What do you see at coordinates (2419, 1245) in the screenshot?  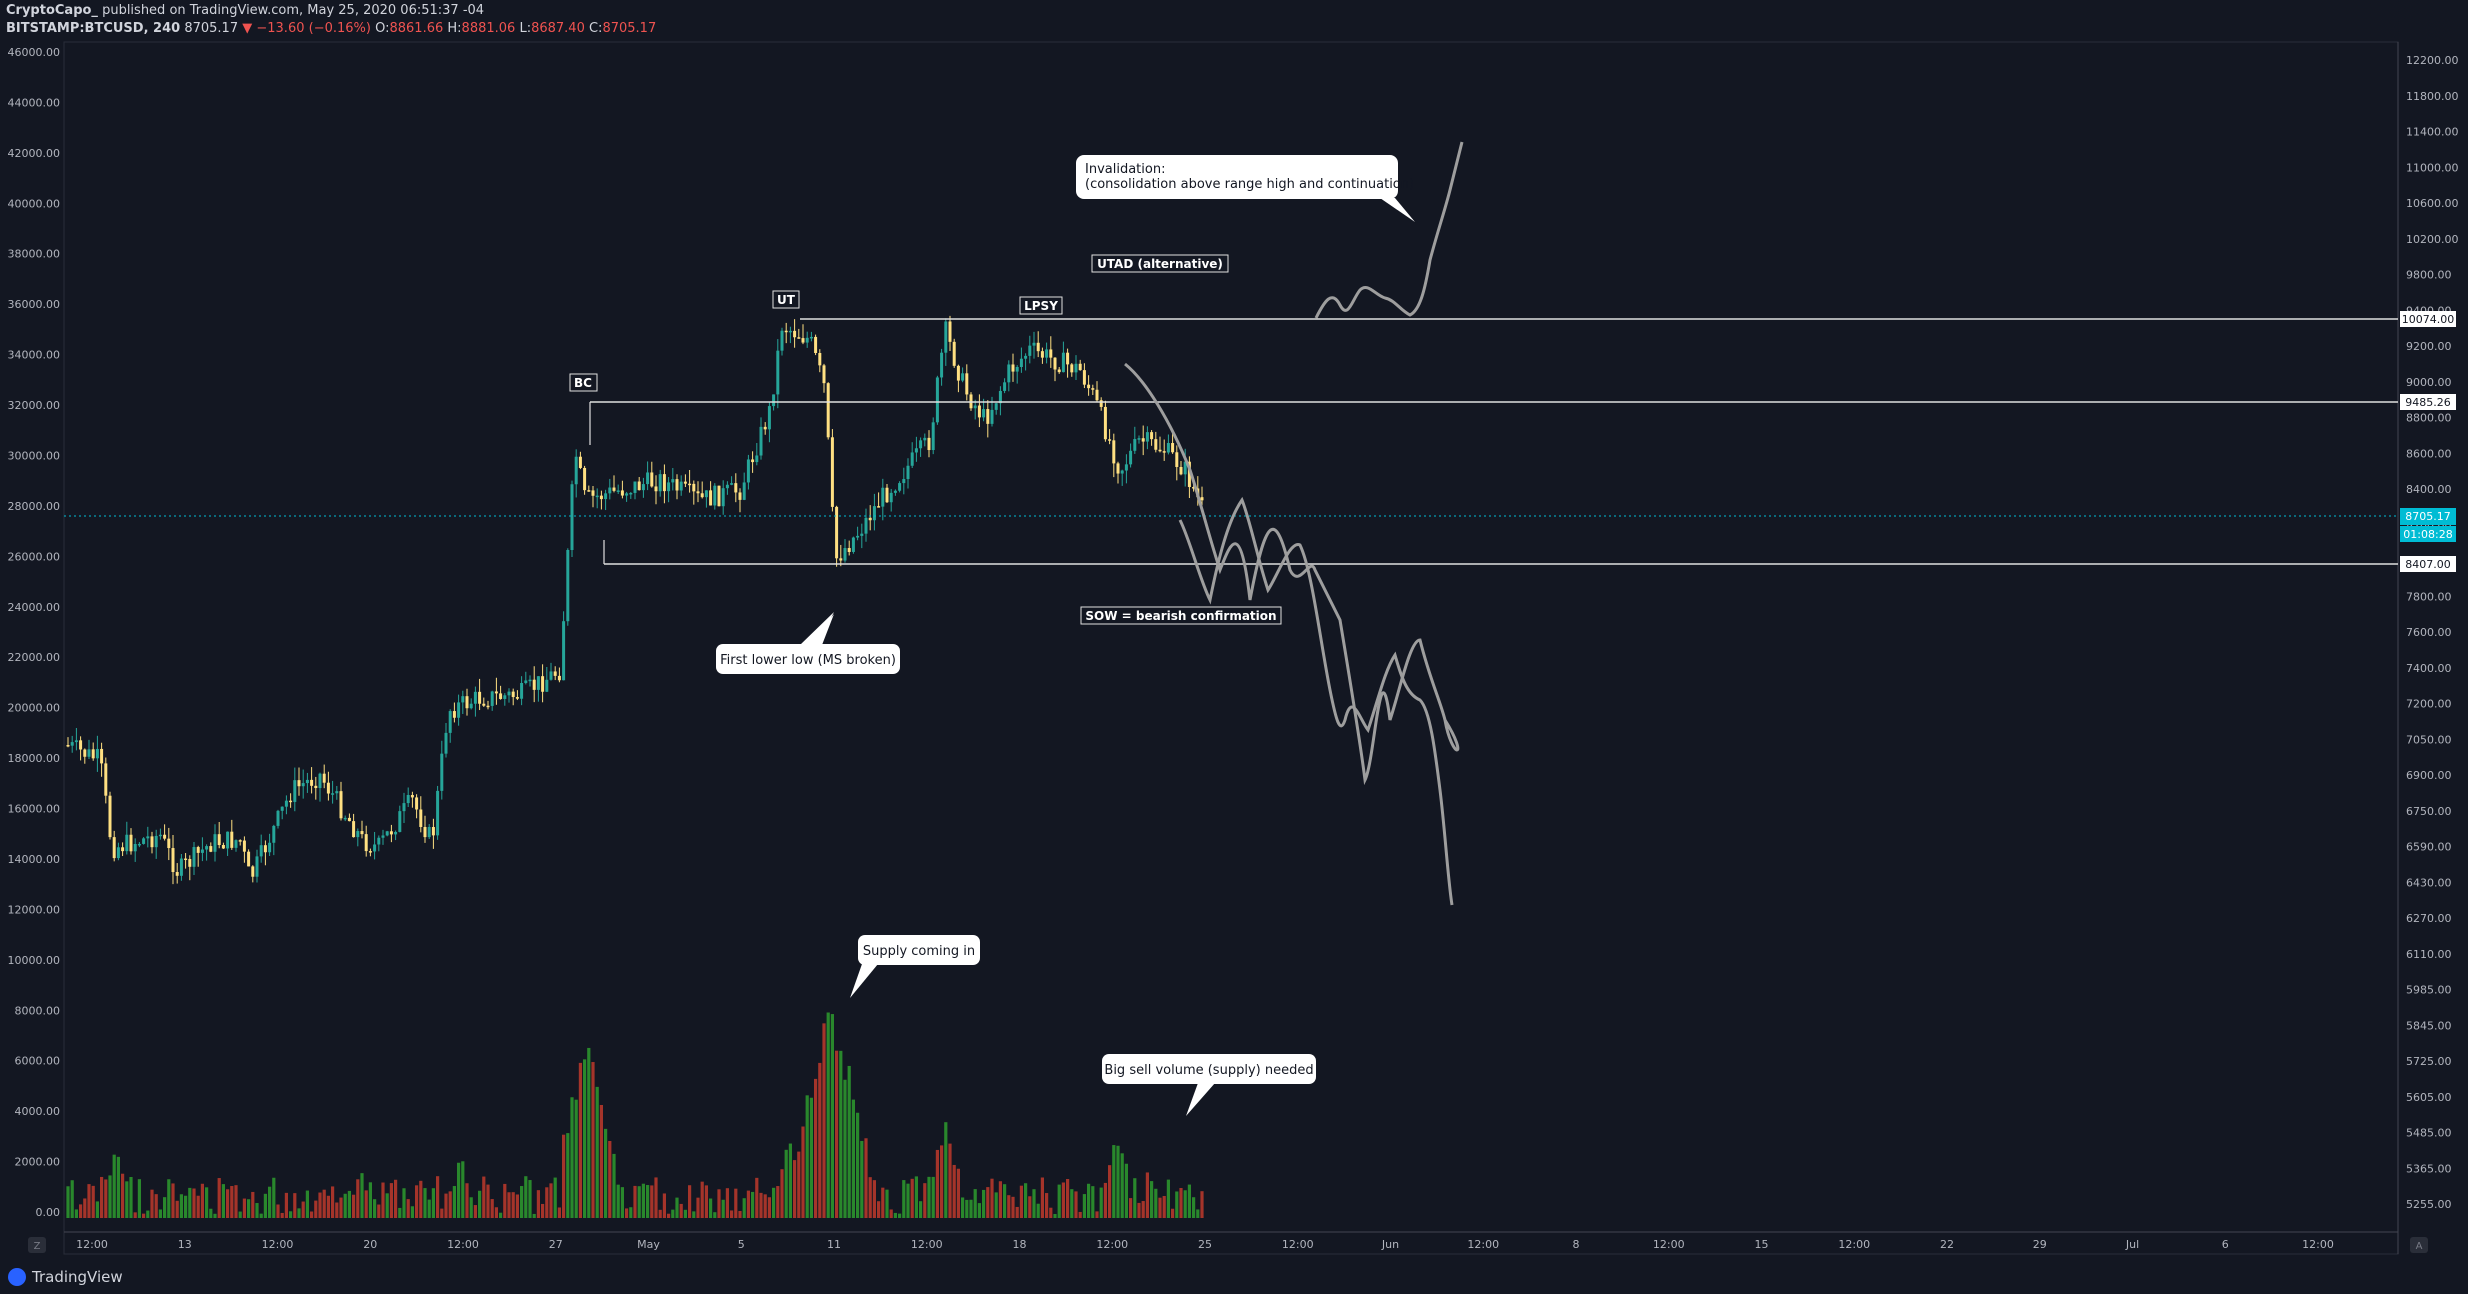 I see `a-button: A` at bounding box center [2419, 1245].